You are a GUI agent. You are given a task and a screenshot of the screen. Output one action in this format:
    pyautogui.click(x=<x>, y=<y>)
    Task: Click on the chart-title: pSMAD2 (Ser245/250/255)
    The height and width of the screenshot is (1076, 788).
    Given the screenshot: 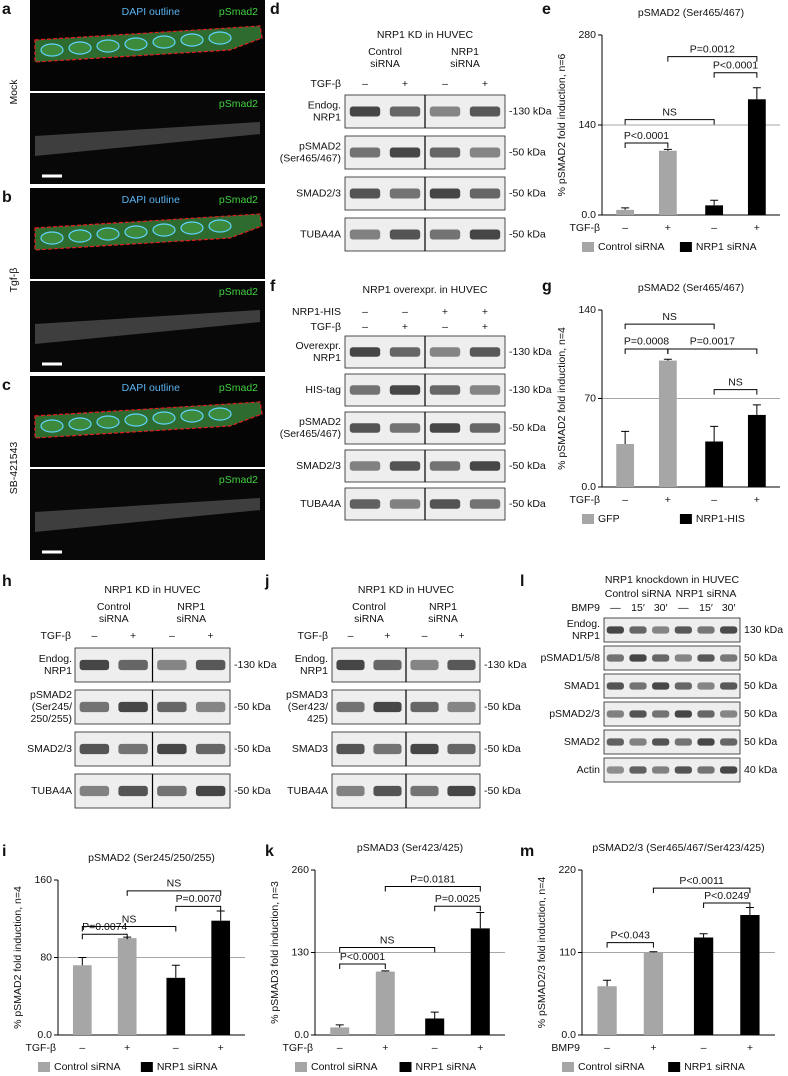 What is the action you would take?
    pyautogui.click(x=151, y=858)
    